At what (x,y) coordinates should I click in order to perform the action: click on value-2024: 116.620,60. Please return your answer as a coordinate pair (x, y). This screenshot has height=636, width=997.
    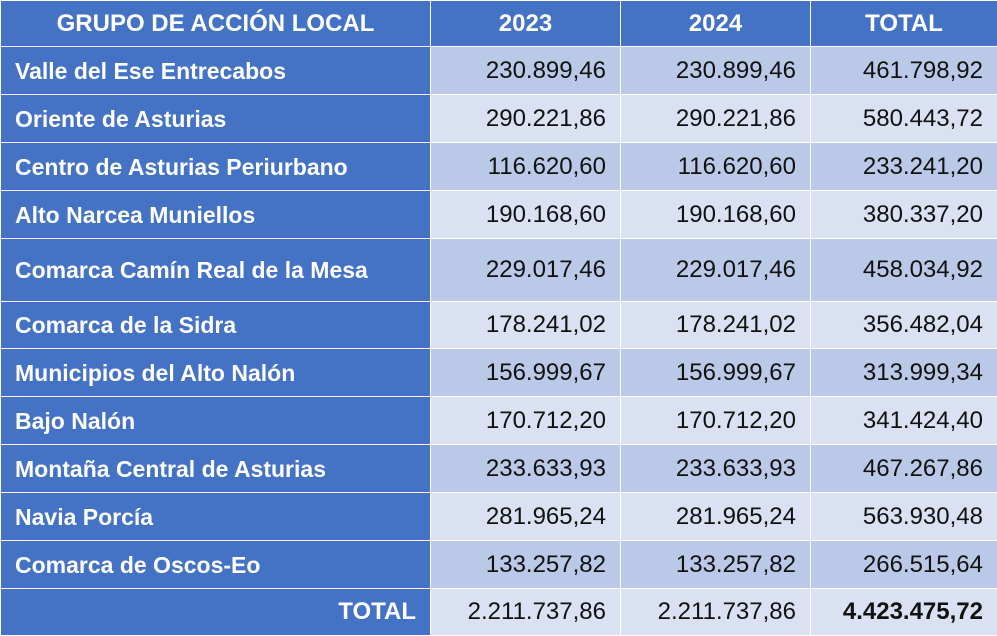
    Looking at the image, I should click on (716, 167).